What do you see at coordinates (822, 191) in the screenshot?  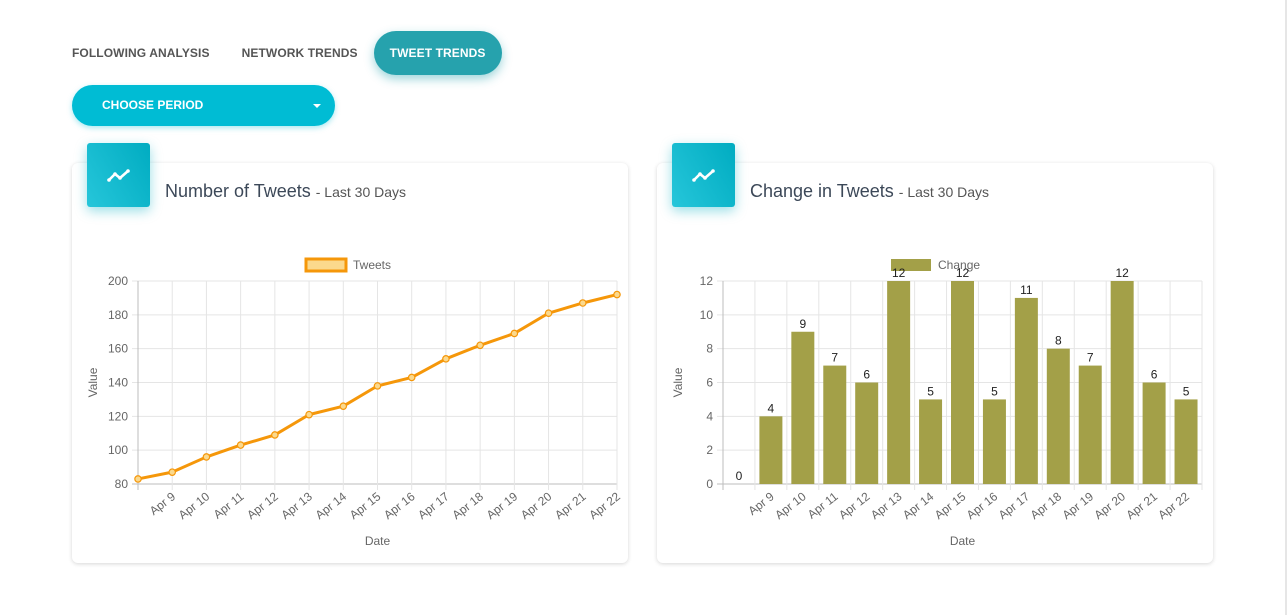 I see `card-title-text: Change in Tweets` at bounding box center [822, 191].